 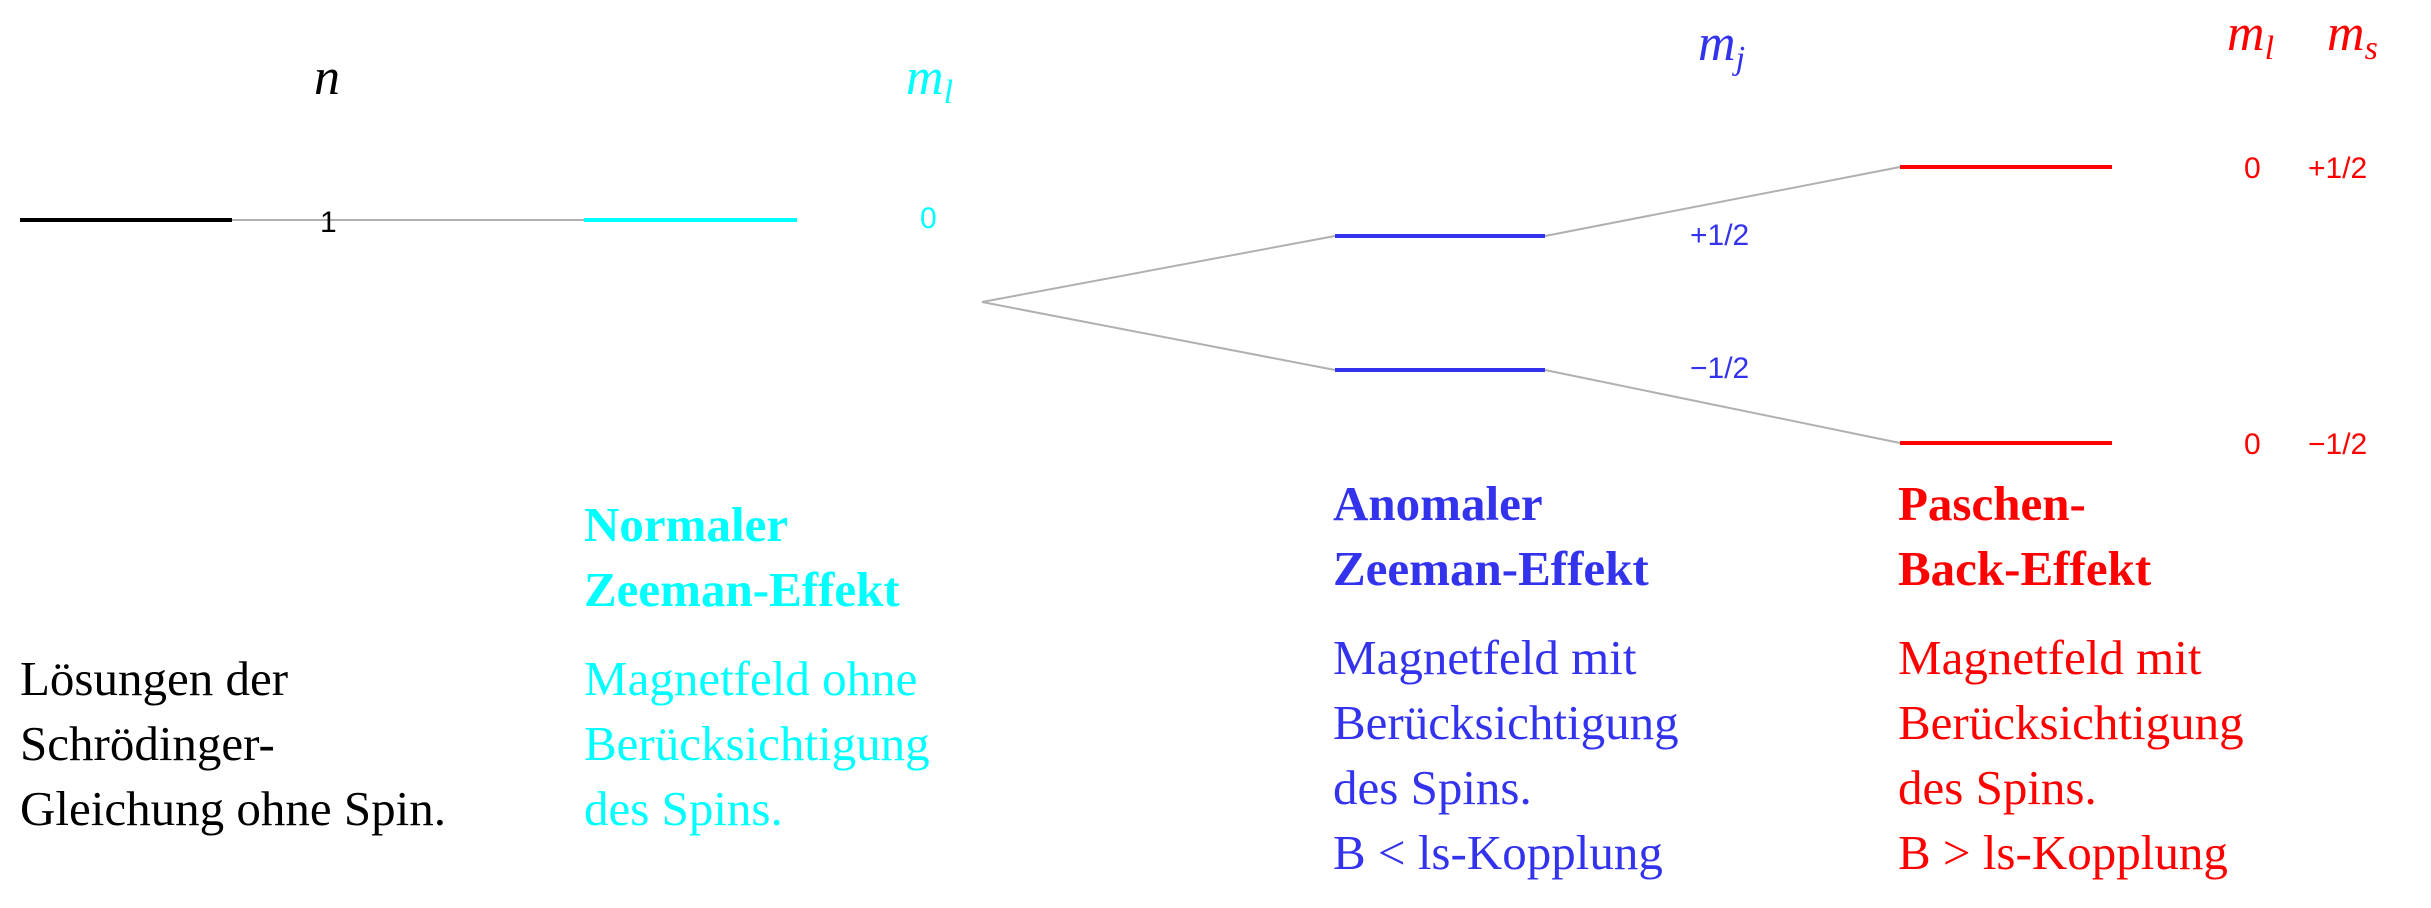 I want to click on label-n-value: 1, so click(x=328, y=222).